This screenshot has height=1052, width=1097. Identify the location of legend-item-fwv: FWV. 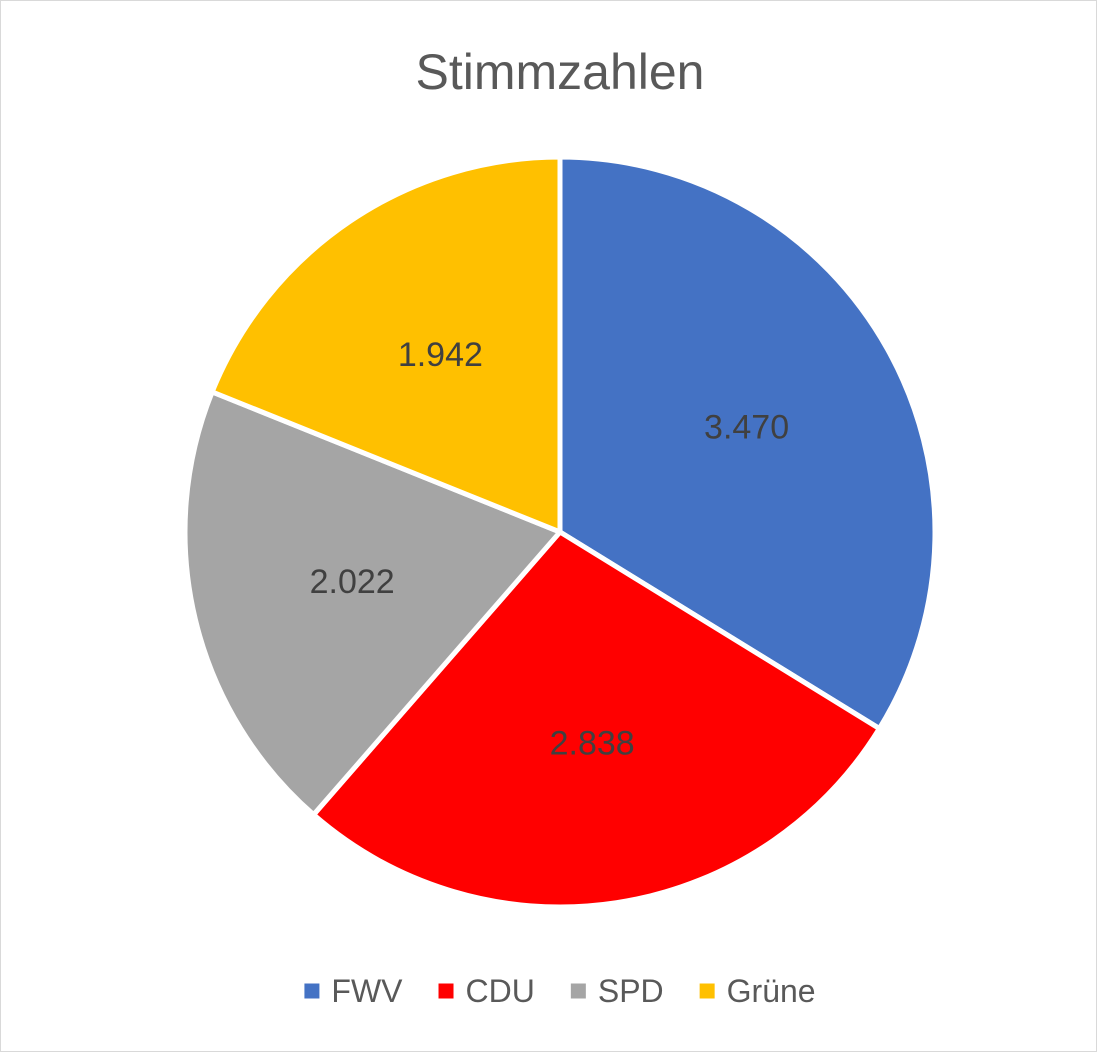
(353, 991).